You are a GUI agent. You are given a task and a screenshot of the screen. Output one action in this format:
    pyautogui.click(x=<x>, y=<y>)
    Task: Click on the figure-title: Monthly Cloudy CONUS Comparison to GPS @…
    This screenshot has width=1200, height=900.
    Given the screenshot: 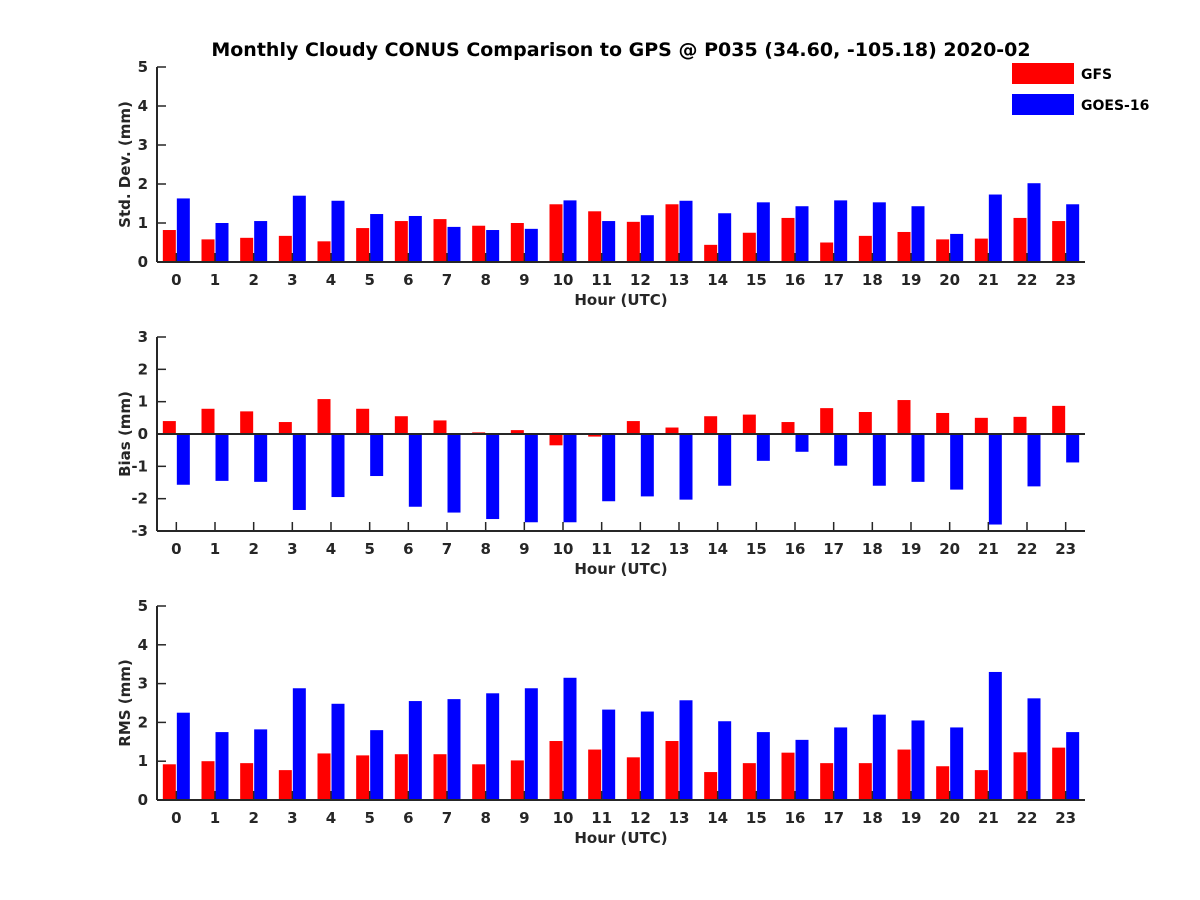 What is the action you would take?
    pyautogui.click(x=620, y=50)
    